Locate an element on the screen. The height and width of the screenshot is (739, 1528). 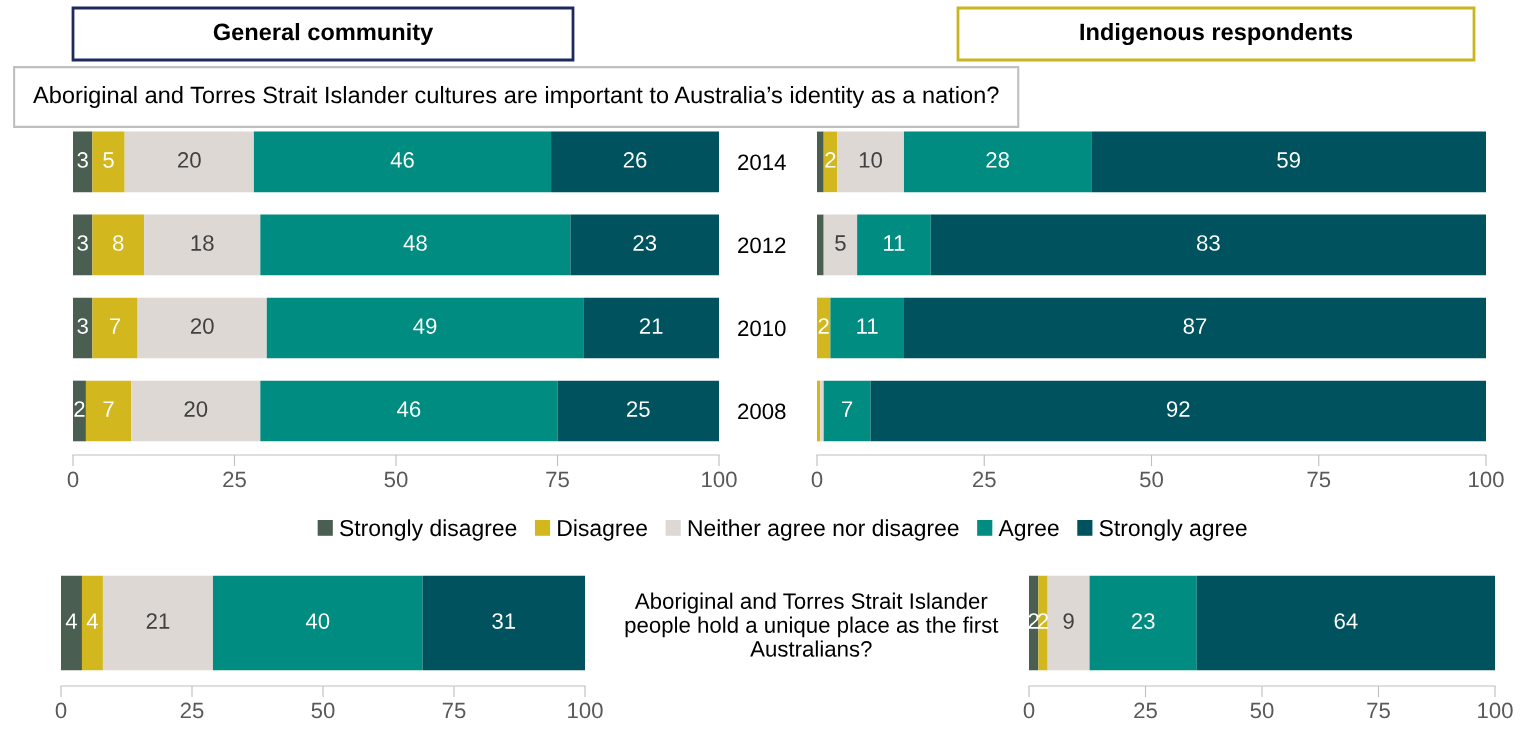
chart-title: Indigenous respondents is located at coordinates (1216, 34).